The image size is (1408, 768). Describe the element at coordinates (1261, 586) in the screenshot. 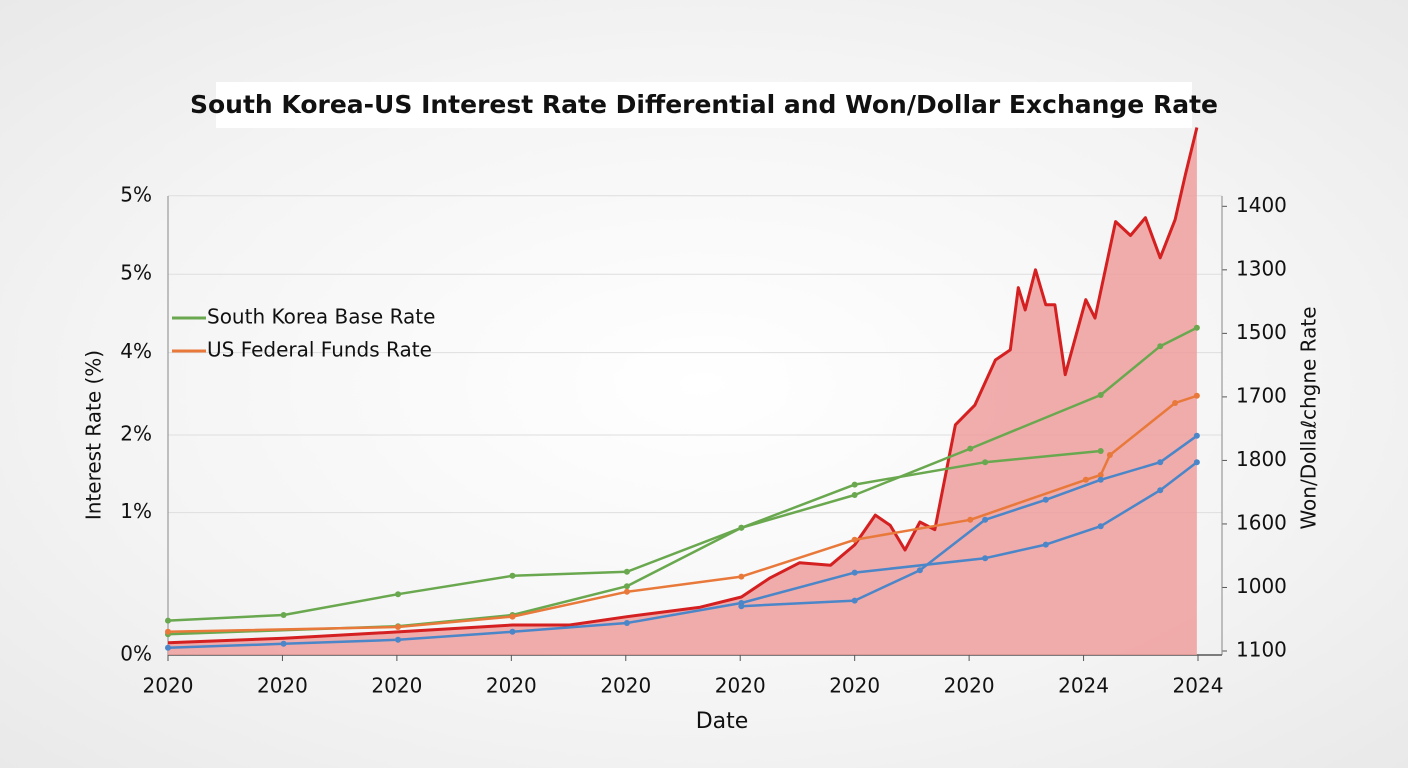

I see `y2-tick-label: 1000` at that location.